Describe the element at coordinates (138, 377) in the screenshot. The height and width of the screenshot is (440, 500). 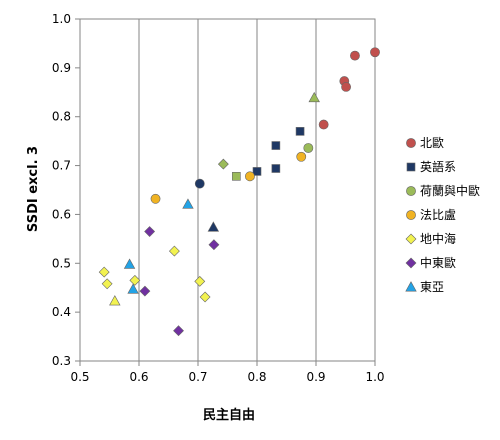
I see `x-tick-label: 0.6` at that location.